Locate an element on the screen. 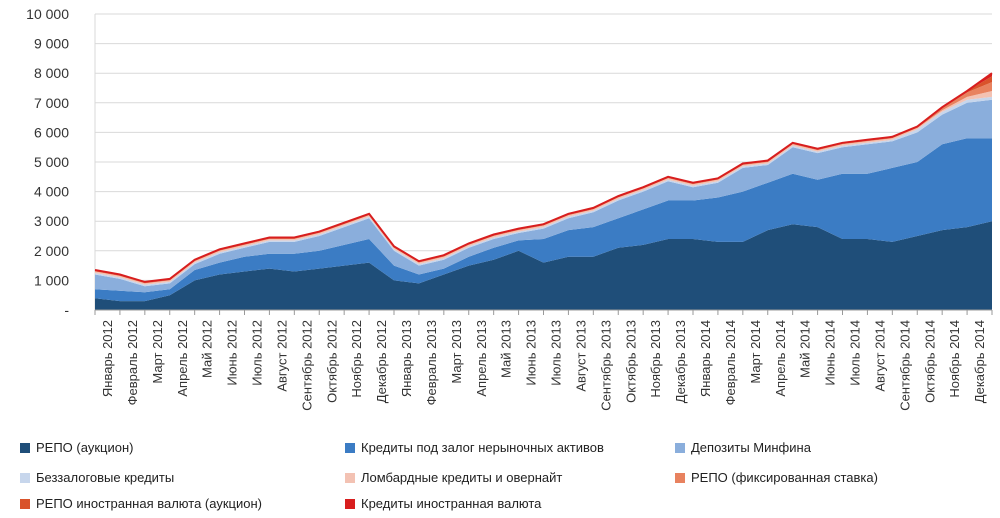 The height and width of the screenshot is (518, 1000). x-tick-label: Июнь 2014 is located at coordinates (830, 353).